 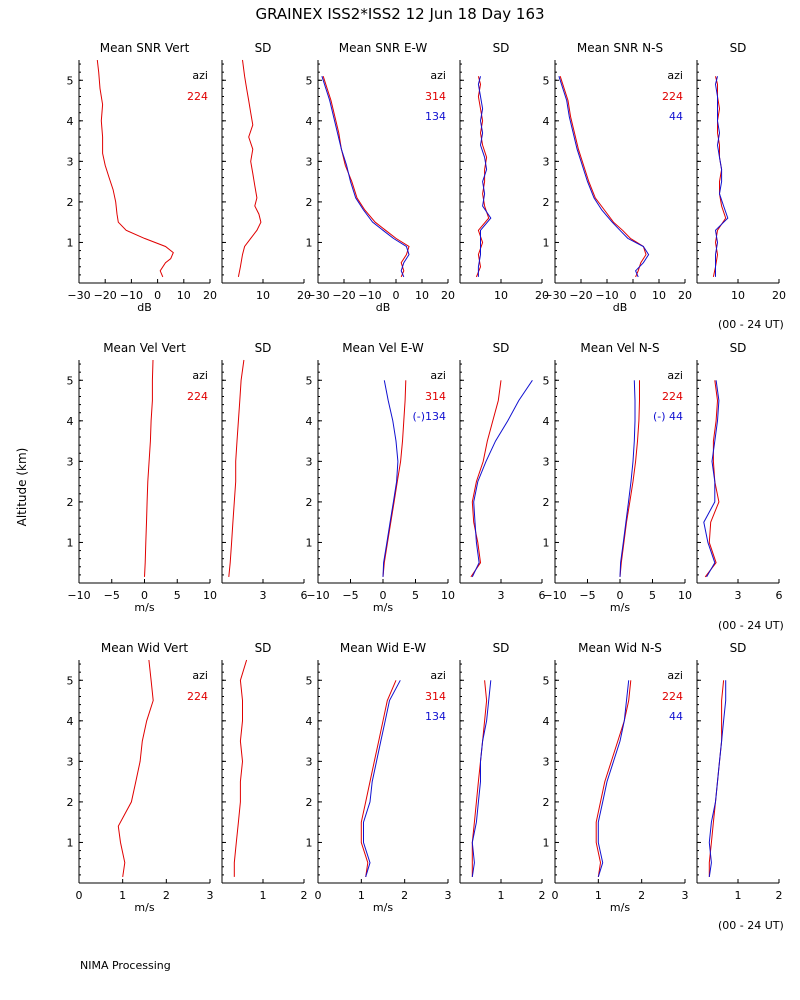 What do you see at coordinates (554, 295) in the screenshot?
I see `x-tick-label: −30` at bounding box center [554, 295].